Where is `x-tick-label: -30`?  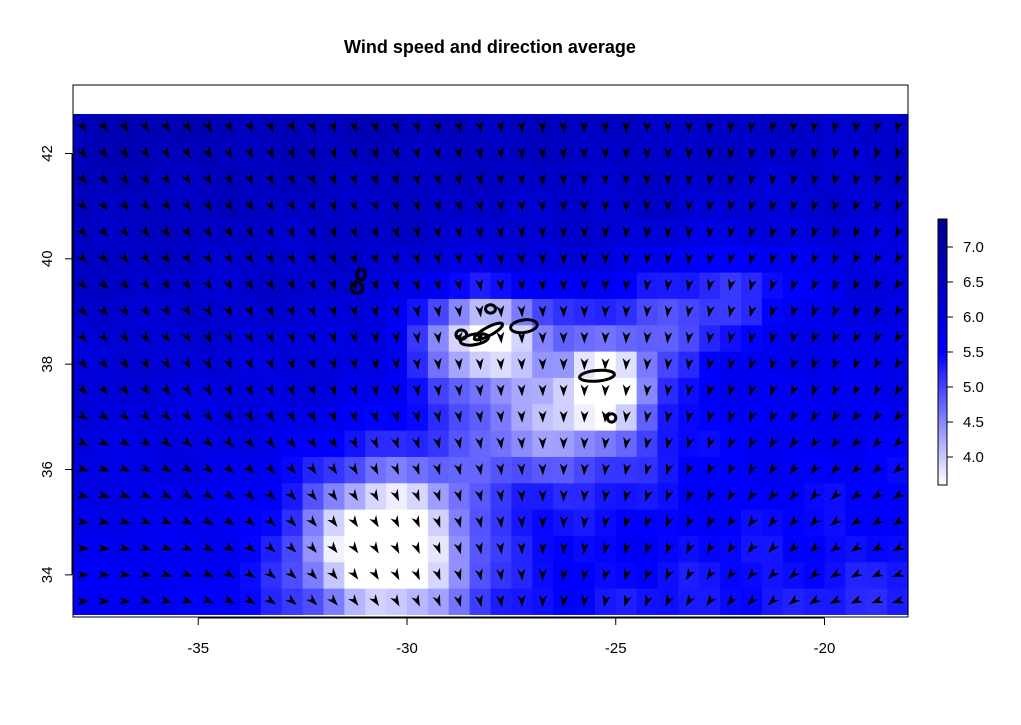
x-tick-label: -30 is located at coordinates (407, 648).